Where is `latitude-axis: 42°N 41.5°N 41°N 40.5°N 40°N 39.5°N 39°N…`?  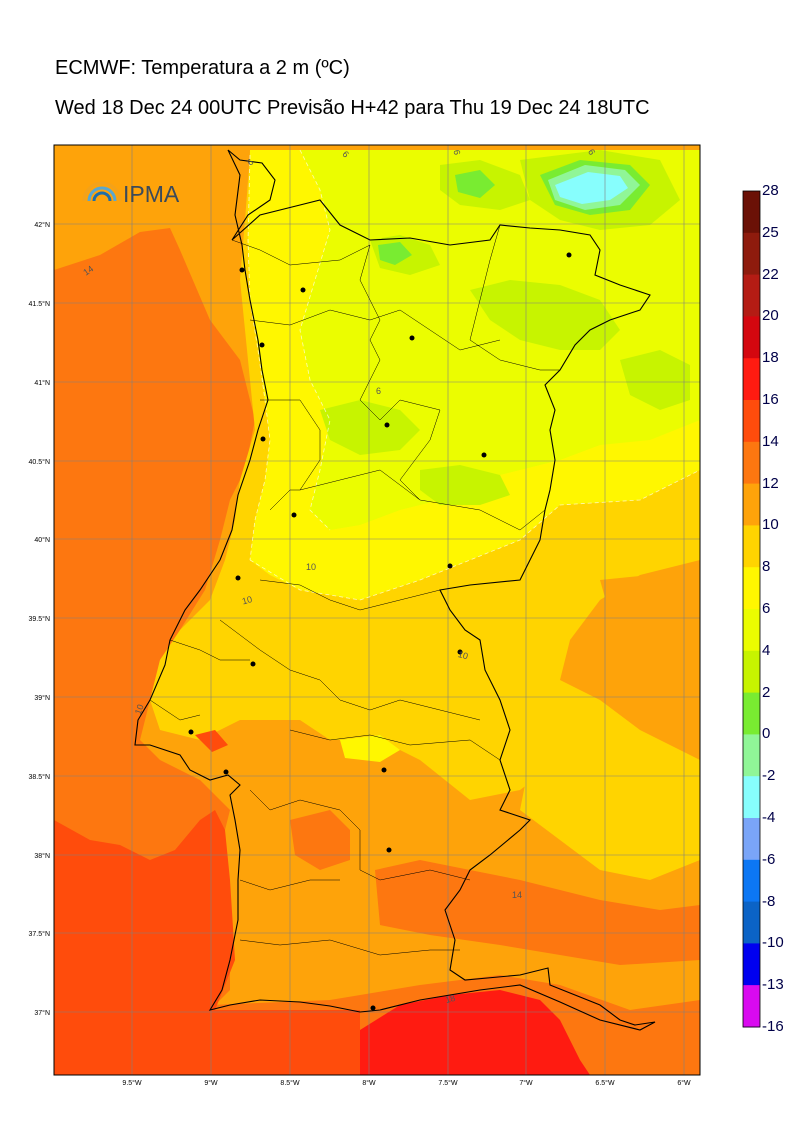
latitude-axis: 42°N 41.5°N 41°N 40.5°N 40°N 39.5°N 39°N… is located at coordinates (39, 619).